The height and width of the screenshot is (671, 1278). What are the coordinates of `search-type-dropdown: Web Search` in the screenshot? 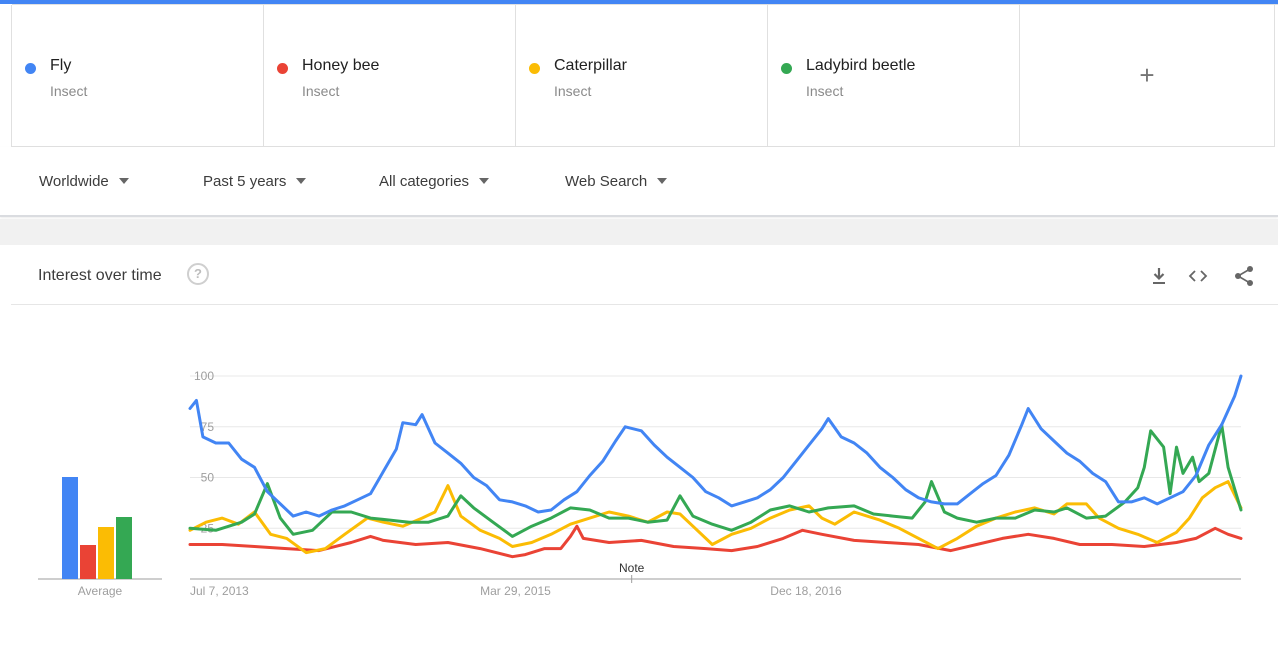 It's located at (616, 181).